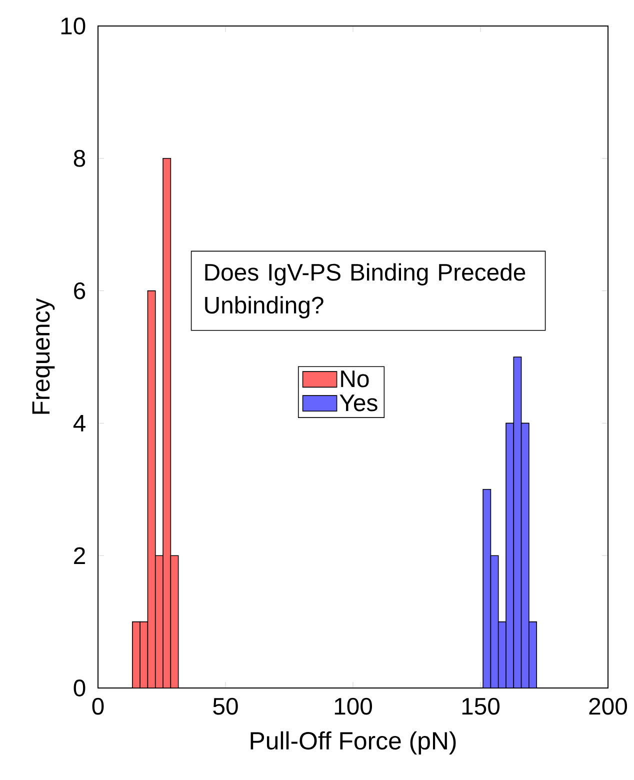 This screenshot has width=634, height=780. What do you see at coordinates (353, 706) in the screenshot?
I see `x-tick-label: 100` at bounding box center [353, 706].